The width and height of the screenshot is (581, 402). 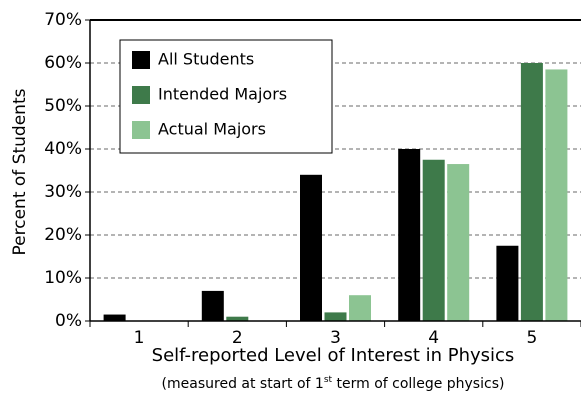 I want to click on y-axis-label: Percent of Students, so click(x=20, y=171).